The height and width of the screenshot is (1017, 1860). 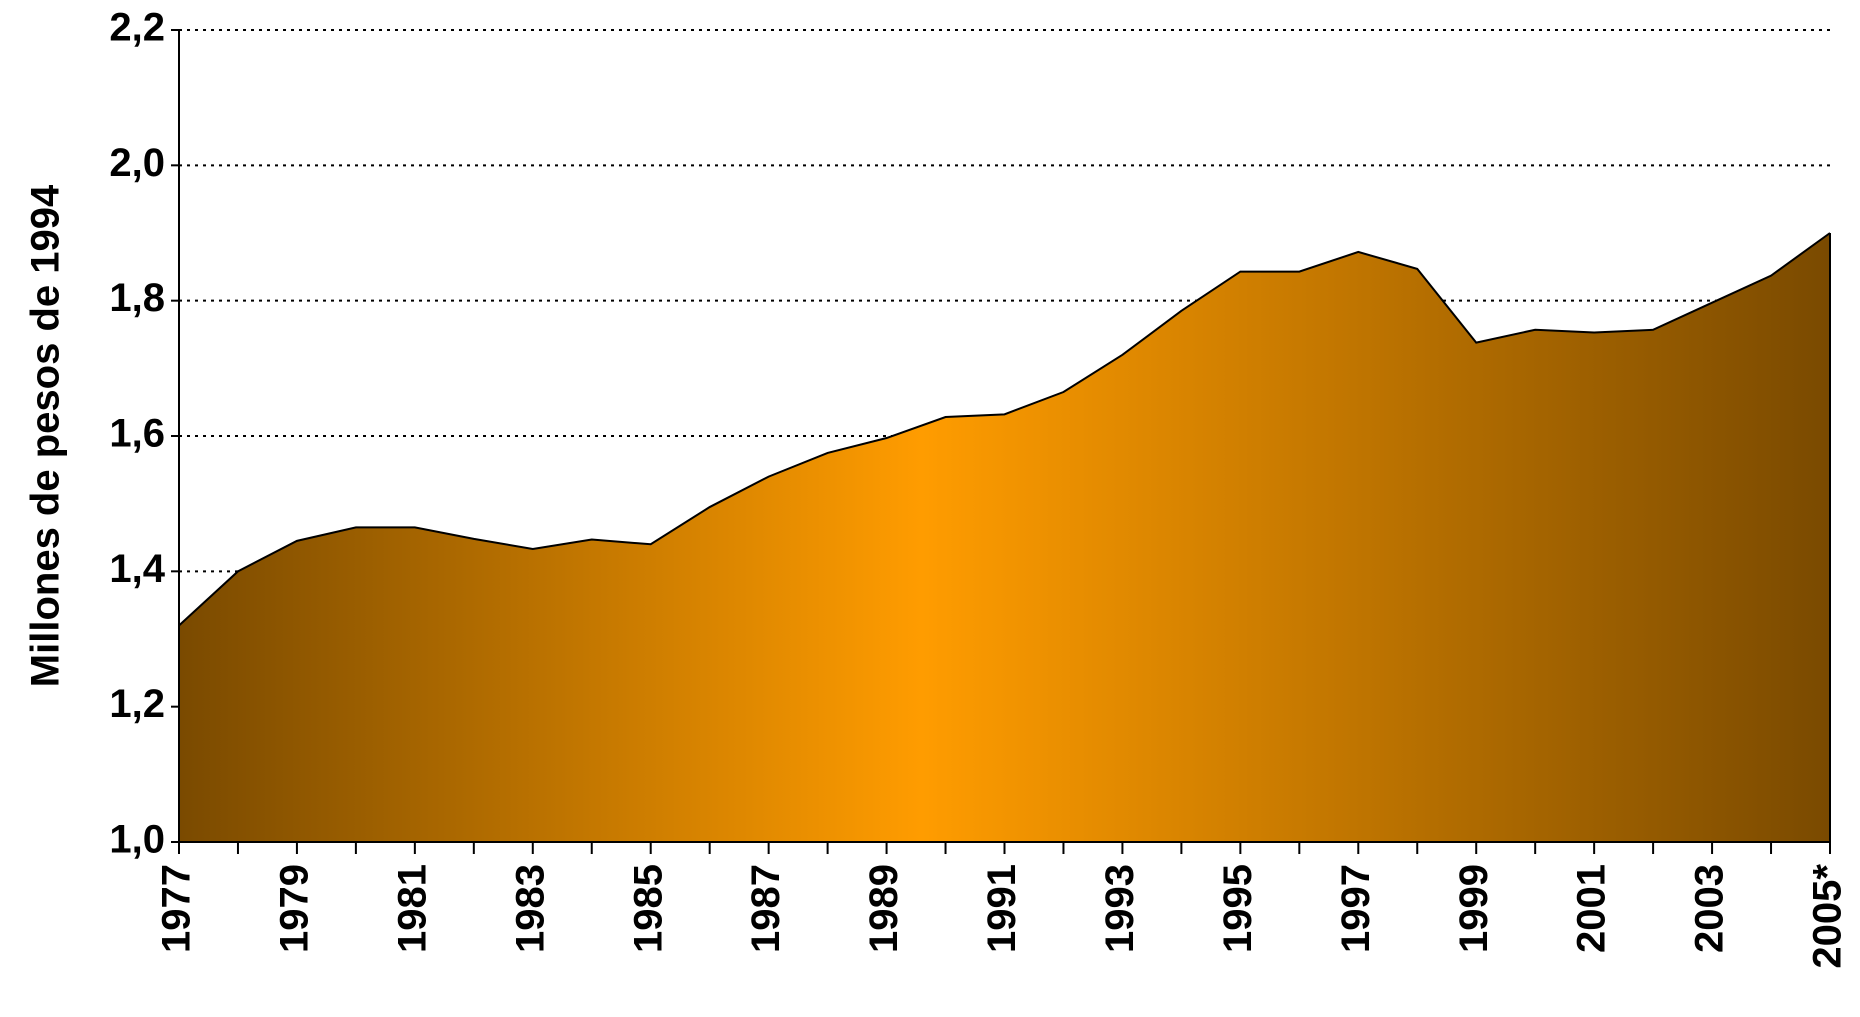 What do you see at coordinates (648, 908) in the screenshot?
I see `x-tick-label: 1985` at bounding box center [648, 908].